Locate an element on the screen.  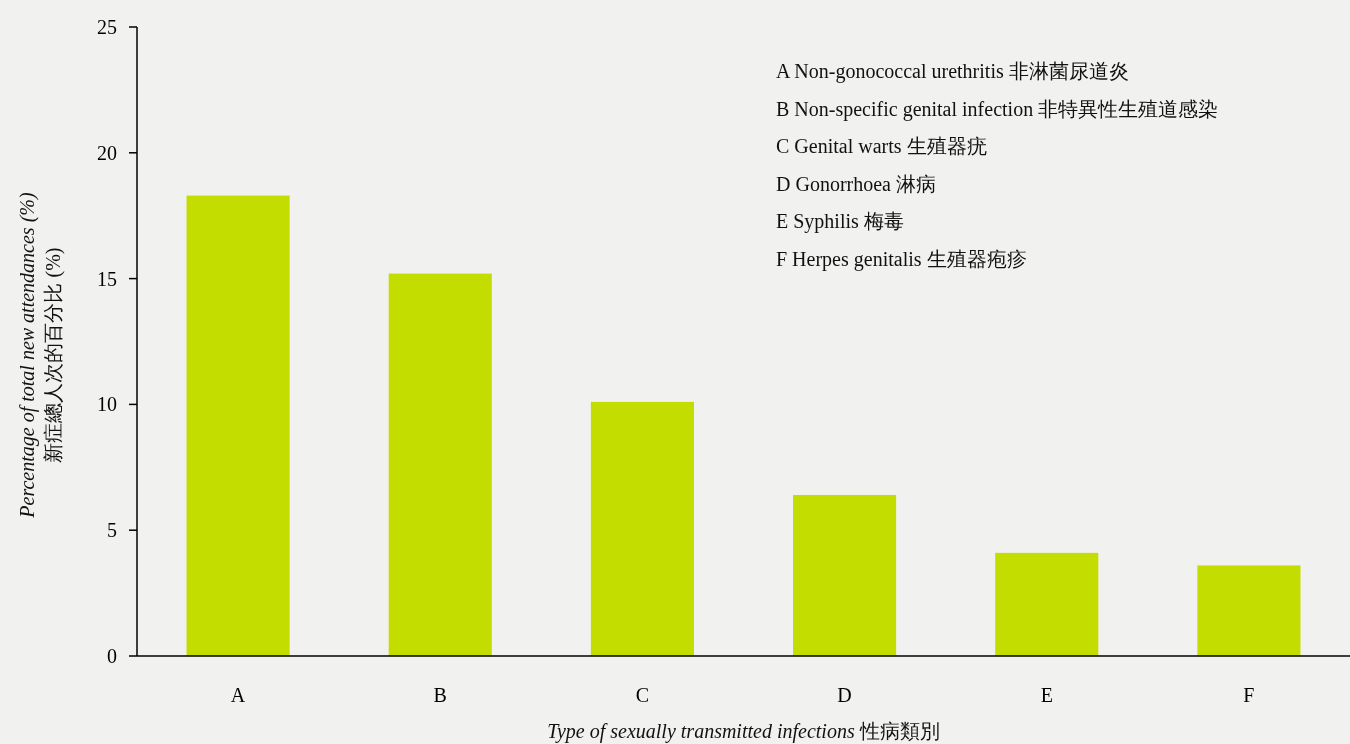
x-tick-label: C is located at coordinates (642, 695).